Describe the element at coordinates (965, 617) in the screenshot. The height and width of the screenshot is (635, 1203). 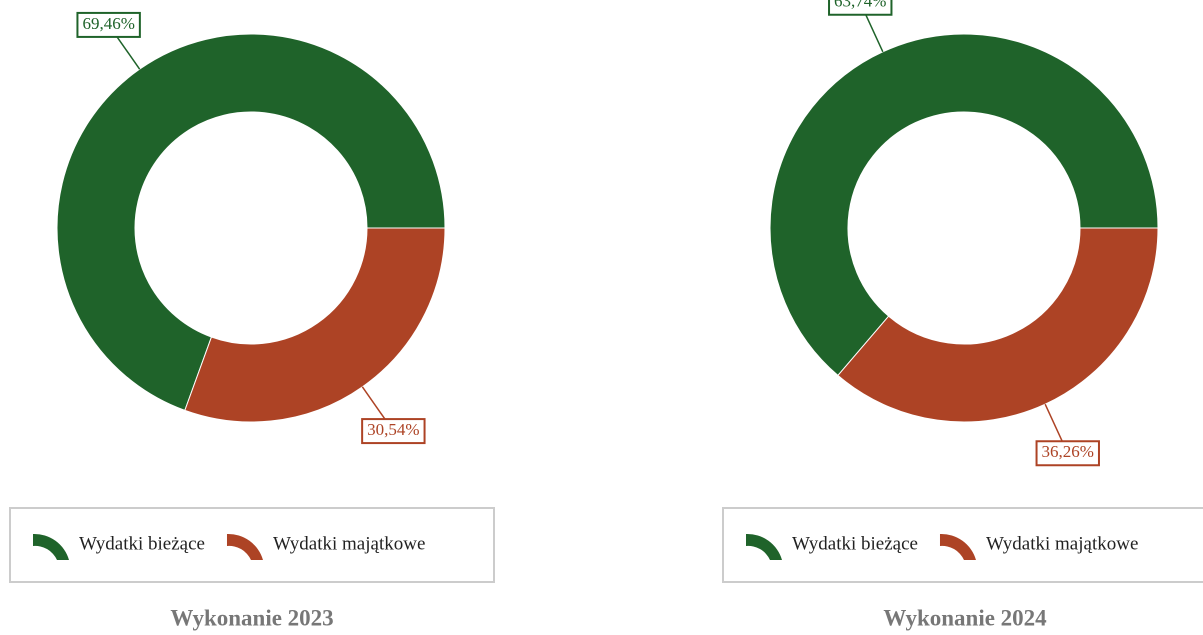
I see `chart-title: Wykonanie 2024` at that location.